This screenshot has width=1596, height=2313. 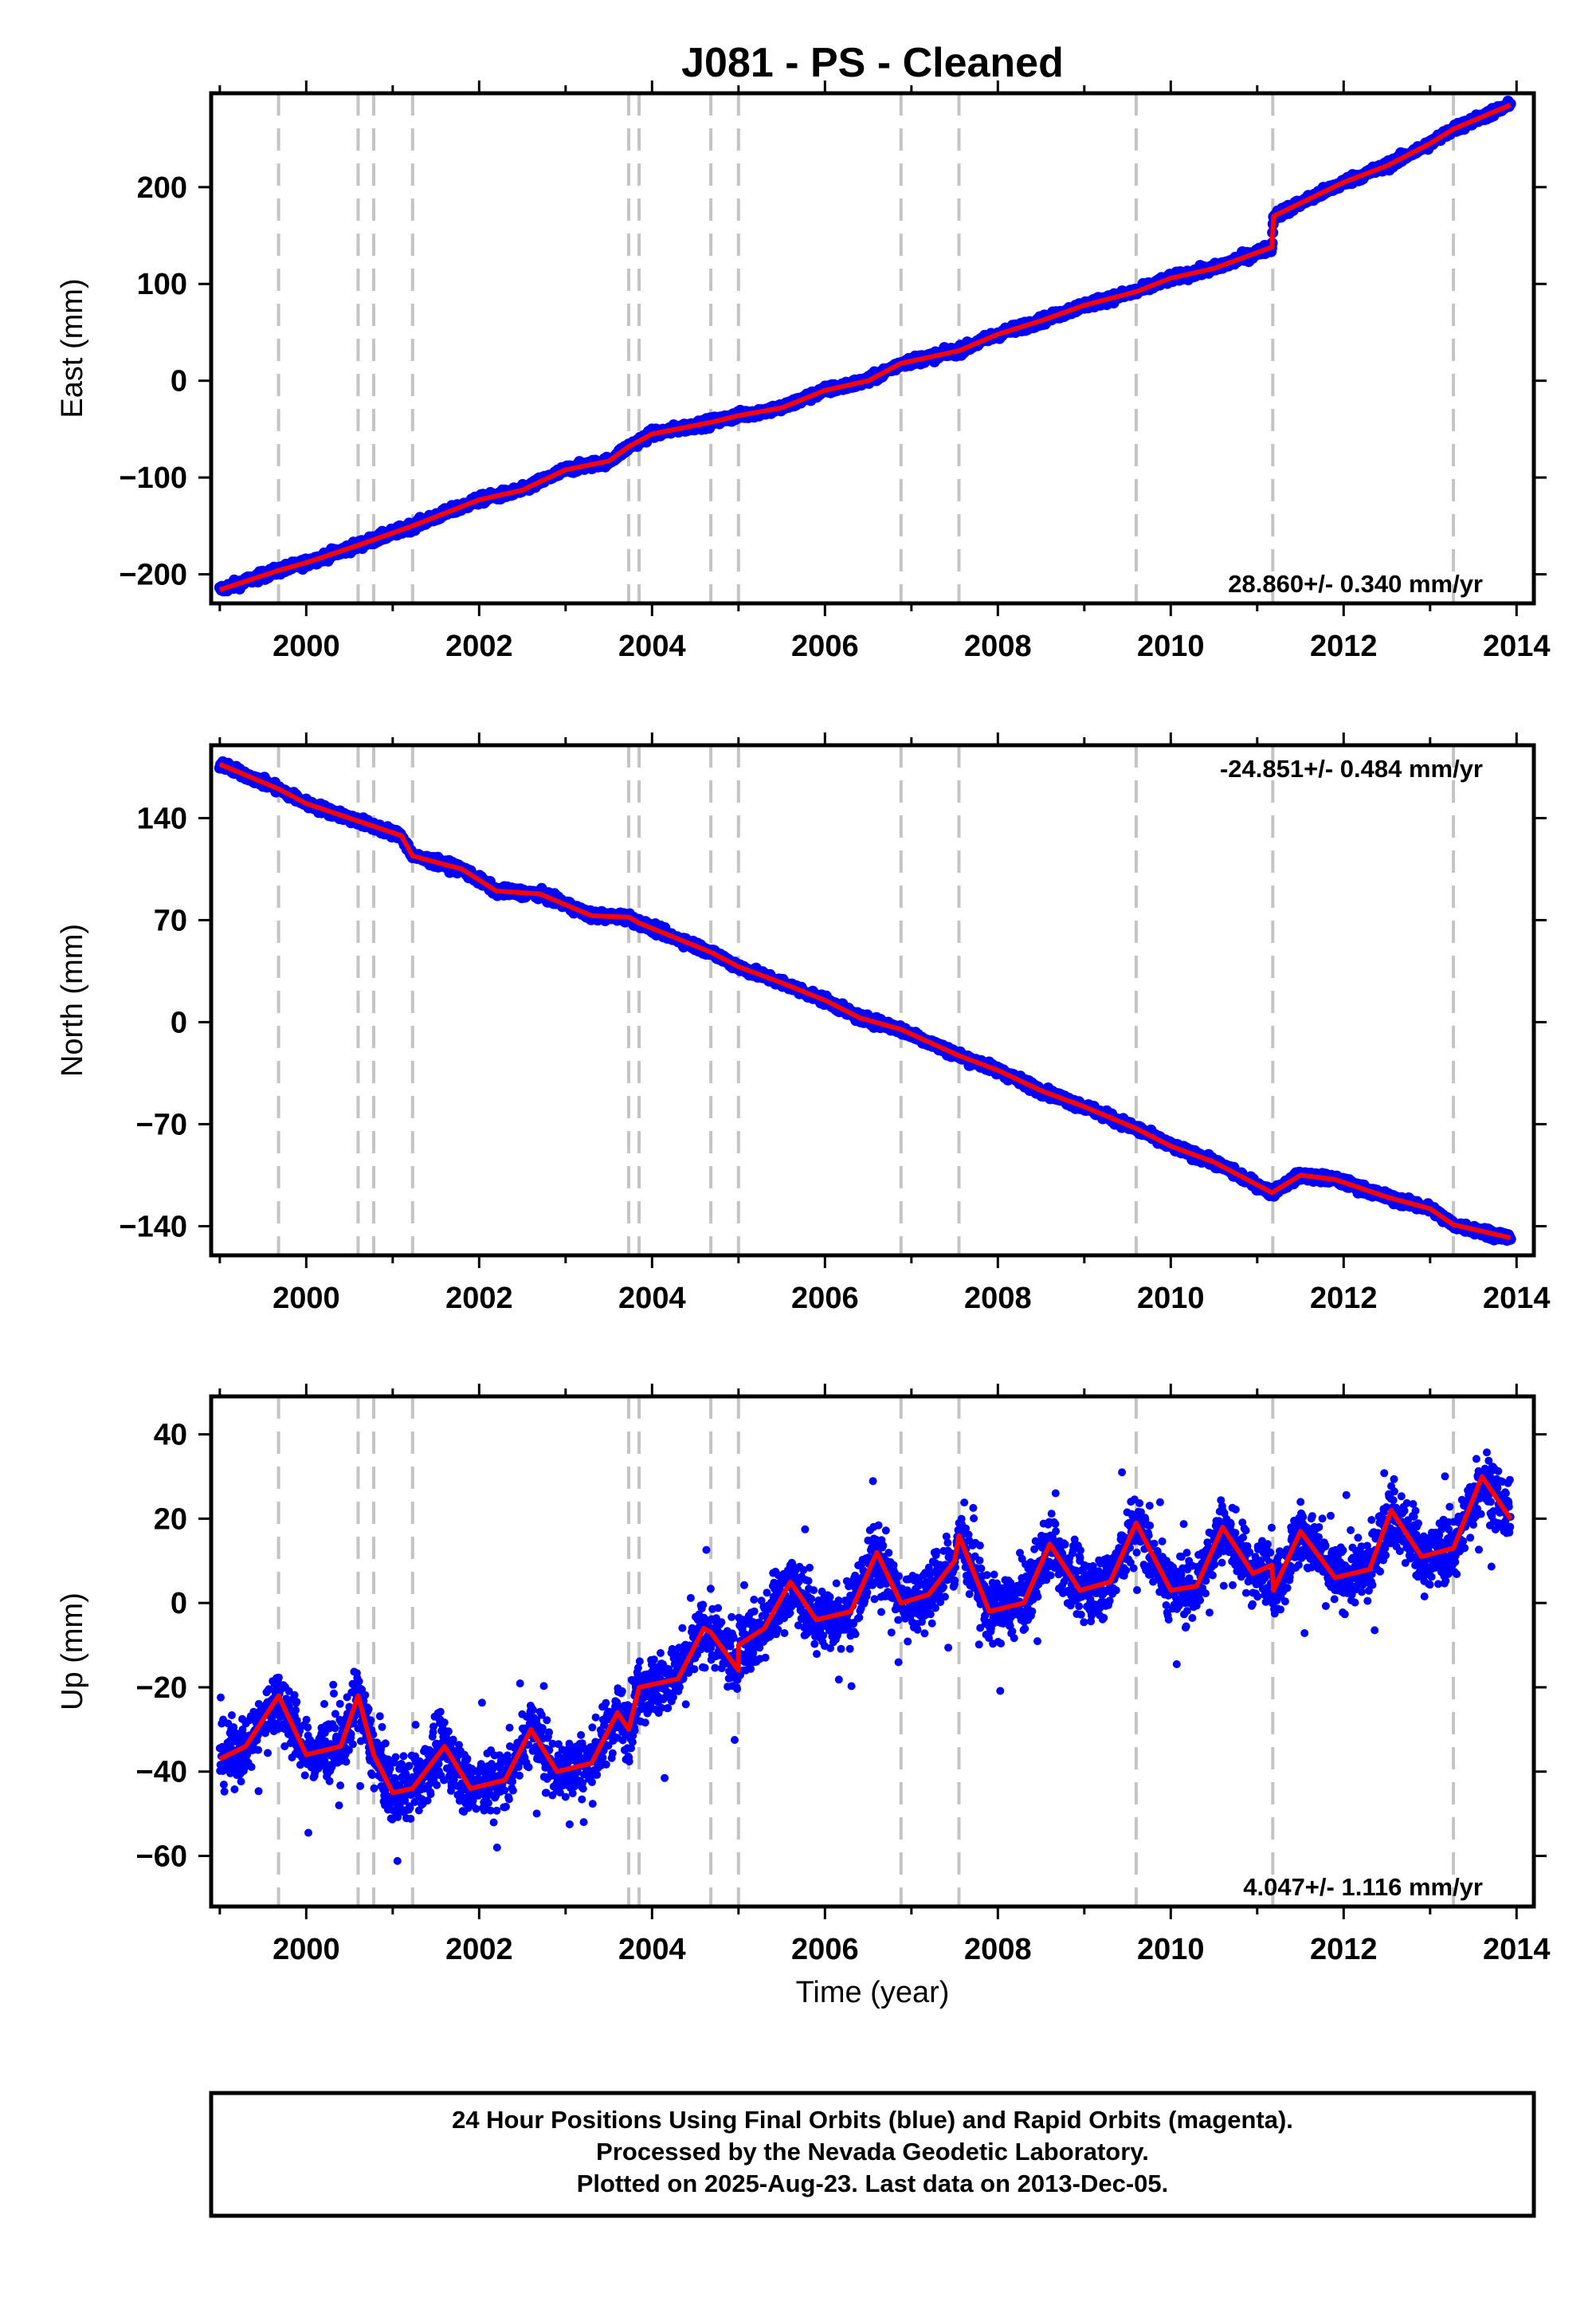 I want to click on east-x-tick-label: 2010, so click(x=1171, y=647).